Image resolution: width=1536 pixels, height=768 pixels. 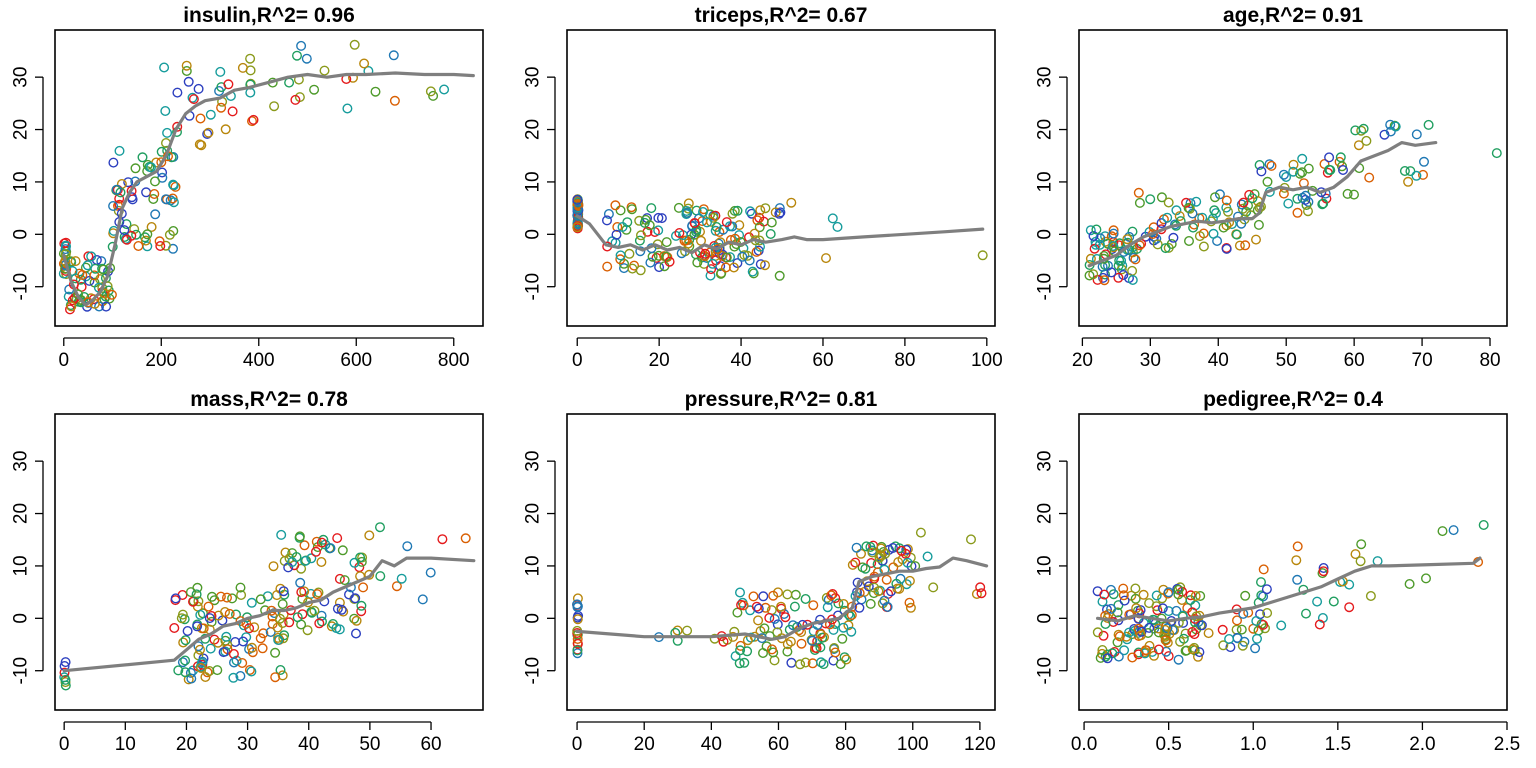 I want to click on x-tick-label: 40, so click(x=711, y=744).